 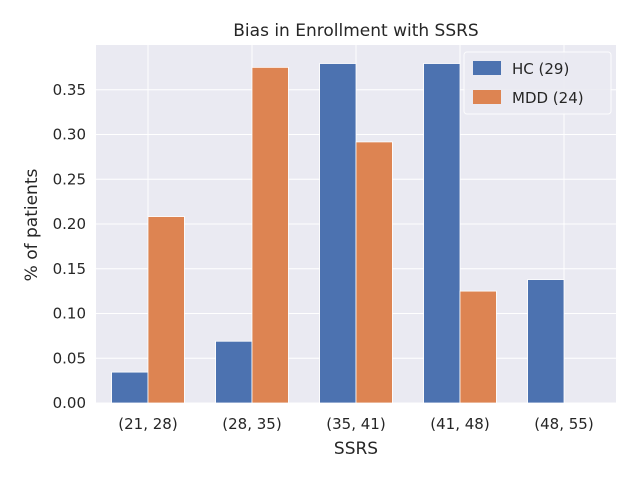 I want to click on y-tick-label: 0.35, so click(x=69, y=90).